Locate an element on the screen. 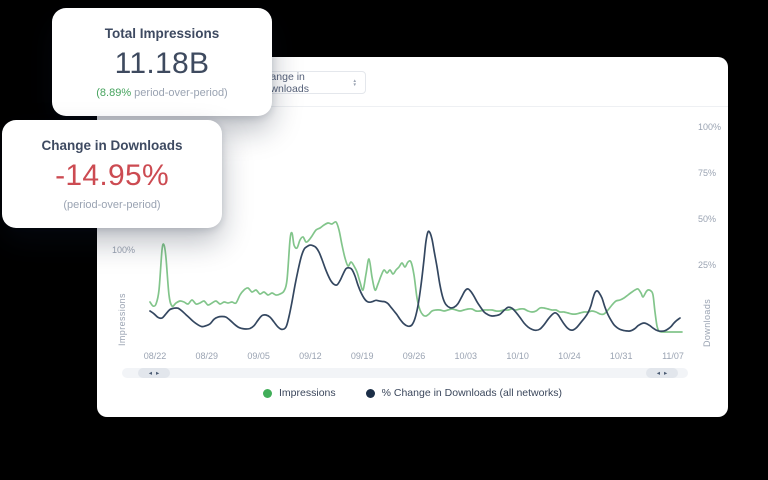 Image resolution: width=768 pixels, height=480 pixels. left-axis-tick-label: 100% is located at coordinates (123, 250).